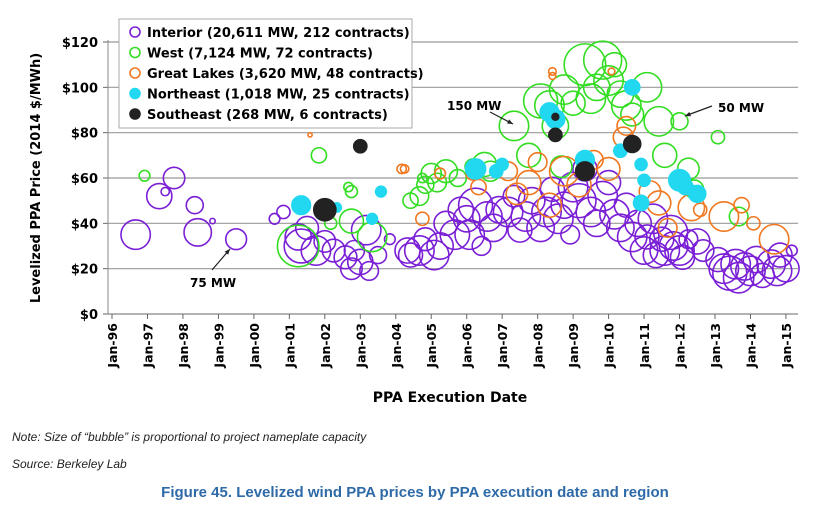 The width and height of the screenshot is (830, 512). What do you see at coordinates (80, 43) in the screenshot?
I see `y-tick-label: $120` at bounding box center [80, 43].